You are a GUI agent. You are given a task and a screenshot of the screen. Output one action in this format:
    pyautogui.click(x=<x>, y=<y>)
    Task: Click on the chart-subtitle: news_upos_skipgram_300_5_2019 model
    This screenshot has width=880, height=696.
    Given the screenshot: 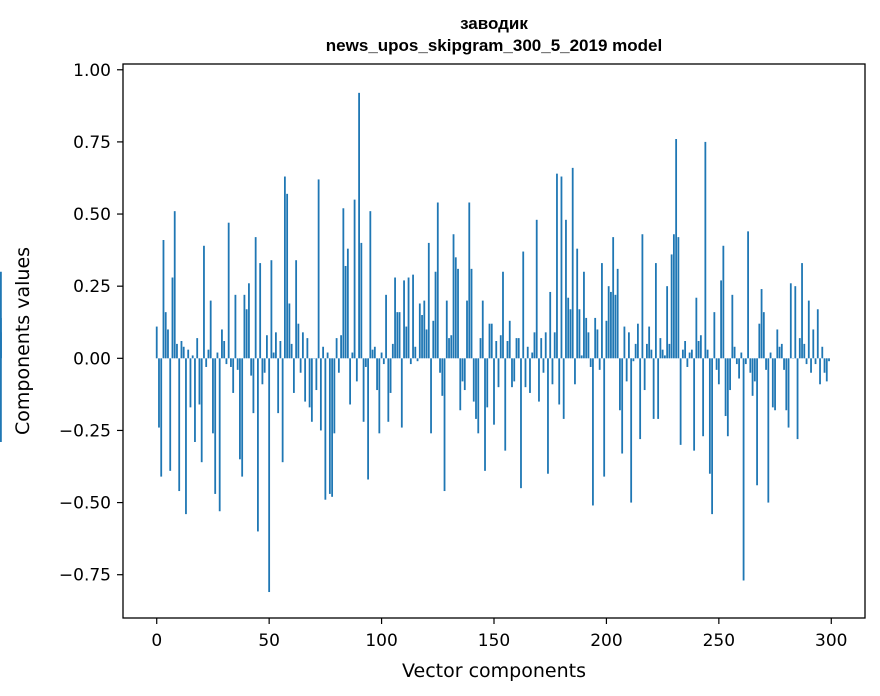 What is the action you would take?
    pyautogui.click(x=494, y=45)
    